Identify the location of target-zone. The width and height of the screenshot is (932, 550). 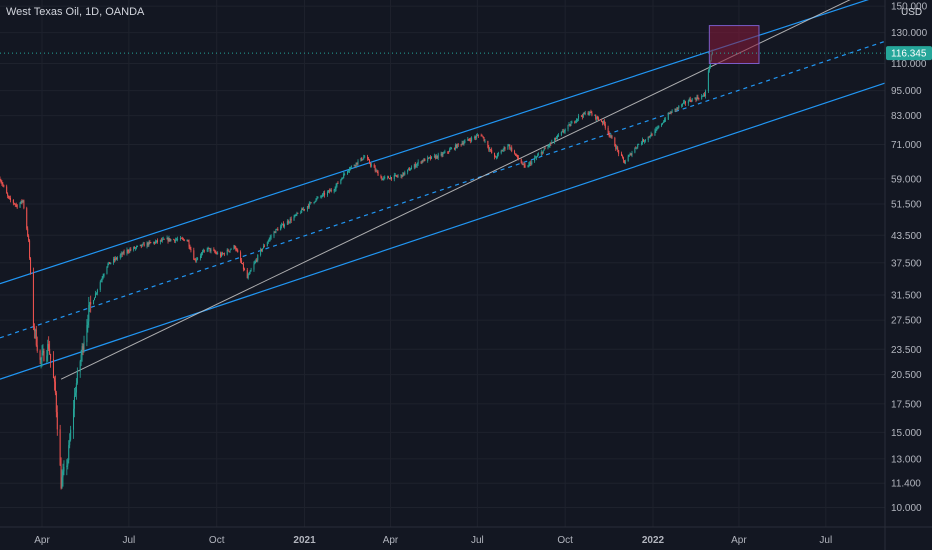
(734, 44).